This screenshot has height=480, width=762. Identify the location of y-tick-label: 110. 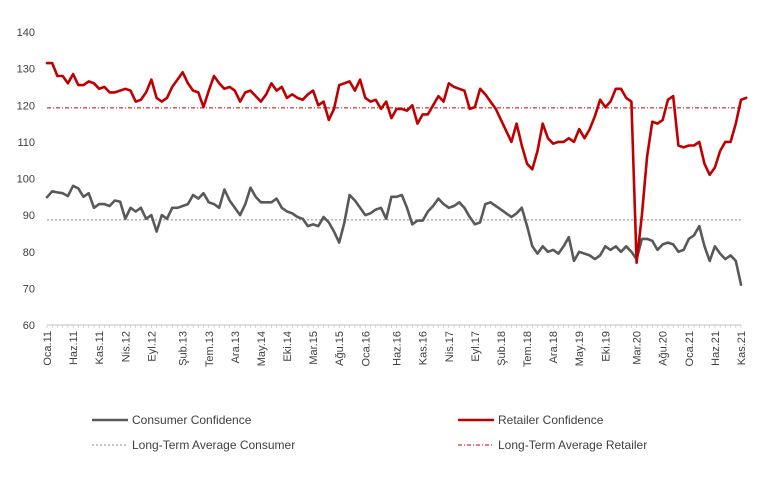
(26, 143).